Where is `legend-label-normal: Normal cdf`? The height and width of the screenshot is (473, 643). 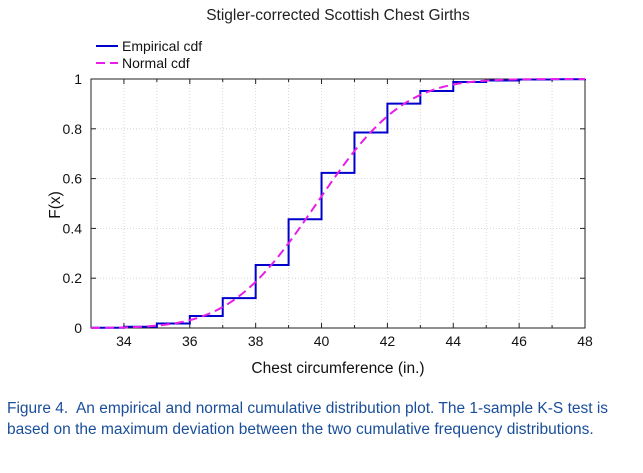 legend-label-normal: Normal cdf is located at coordinates (156, 63).